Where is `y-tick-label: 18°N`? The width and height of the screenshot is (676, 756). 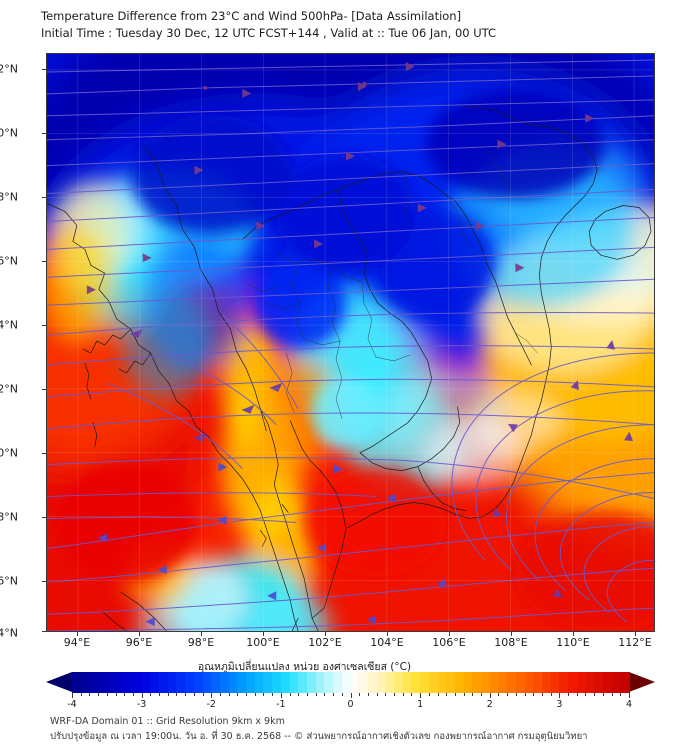
y-tick-label: 18°N is located at coordinates (9, 197).